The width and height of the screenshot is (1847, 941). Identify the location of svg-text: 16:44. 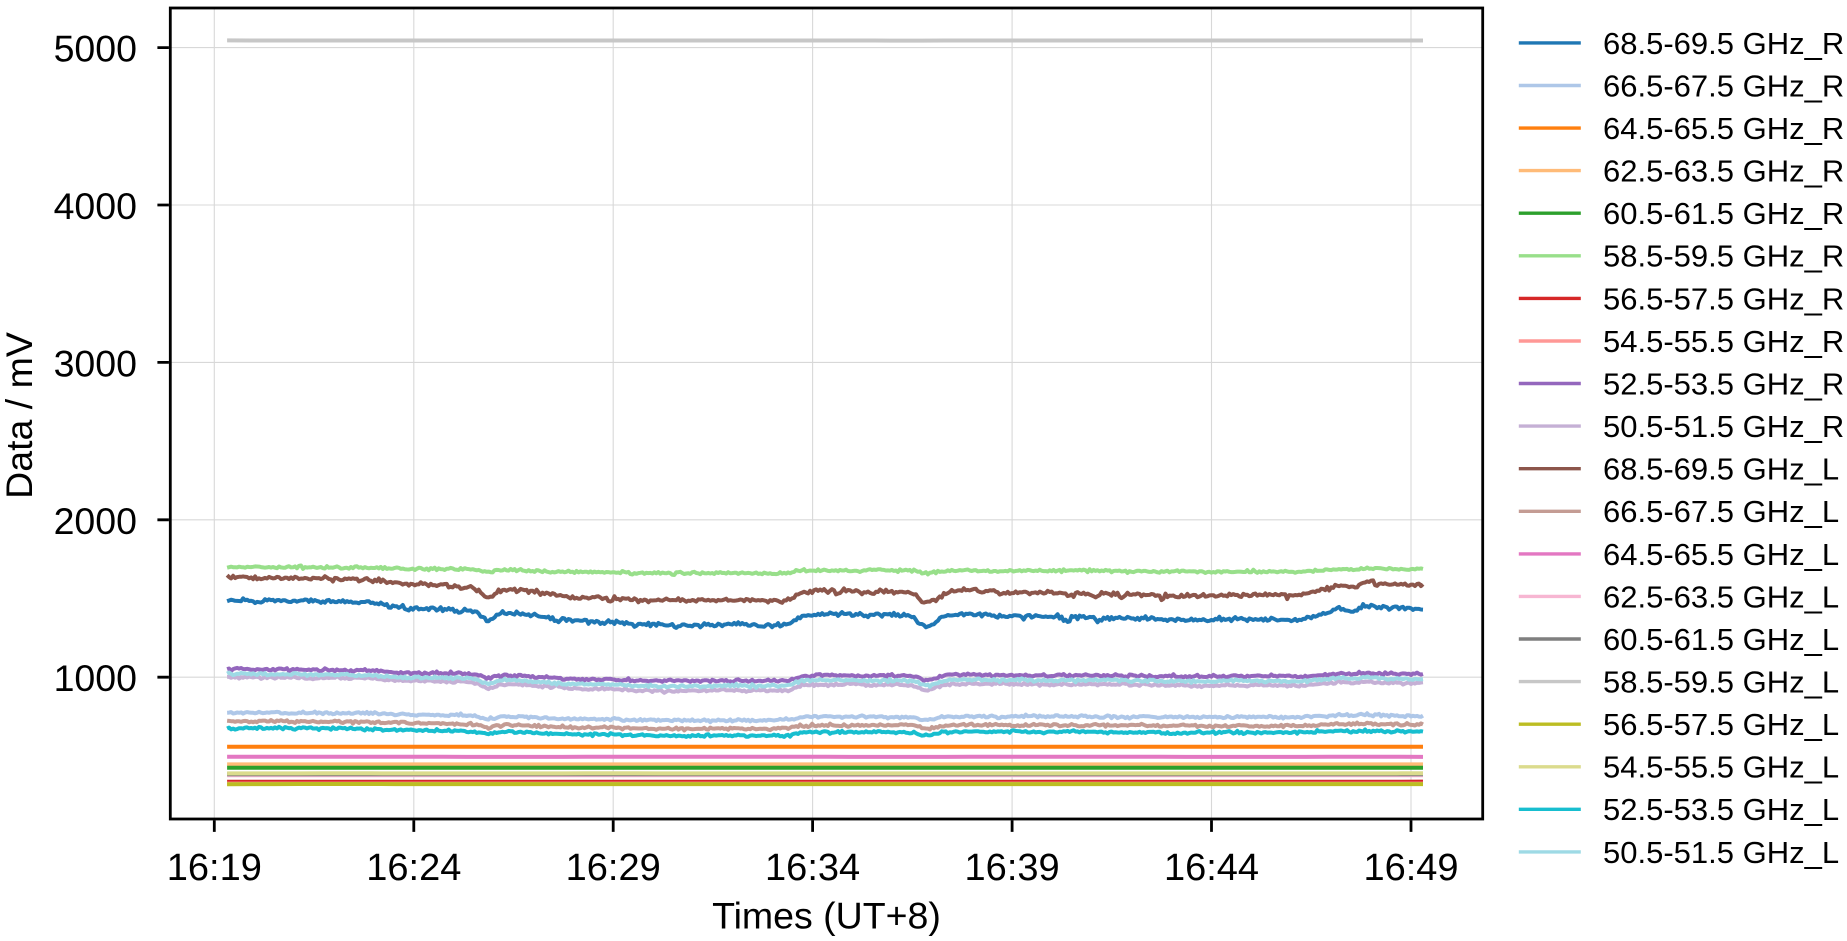
(1211, 868).